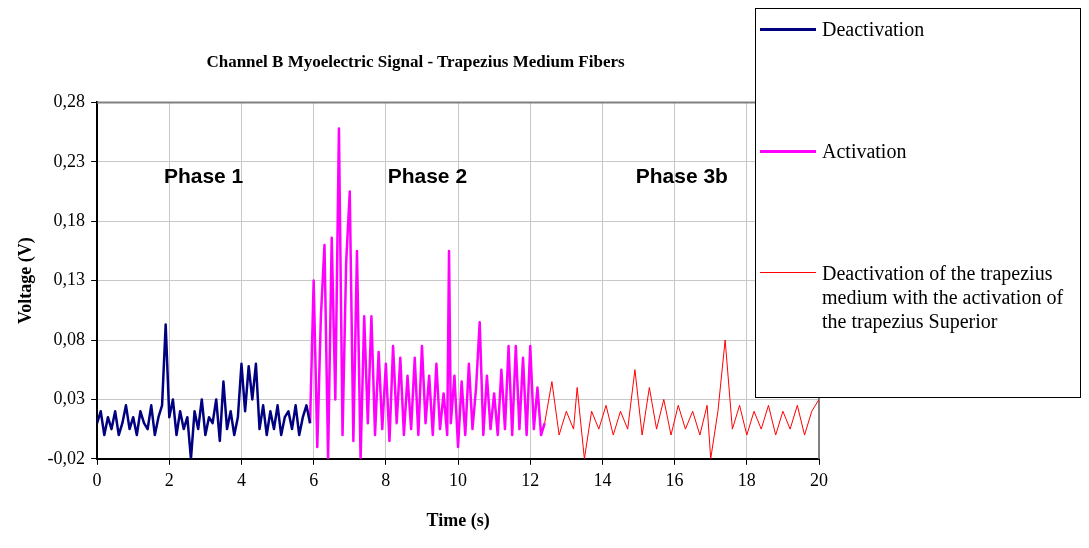 The height and width of the screenshot is (548, 1089). What do you see at coordinates (819, 480) in the screenshot?
I see `x-tick-label: 20` at bounding box center [819, 480].